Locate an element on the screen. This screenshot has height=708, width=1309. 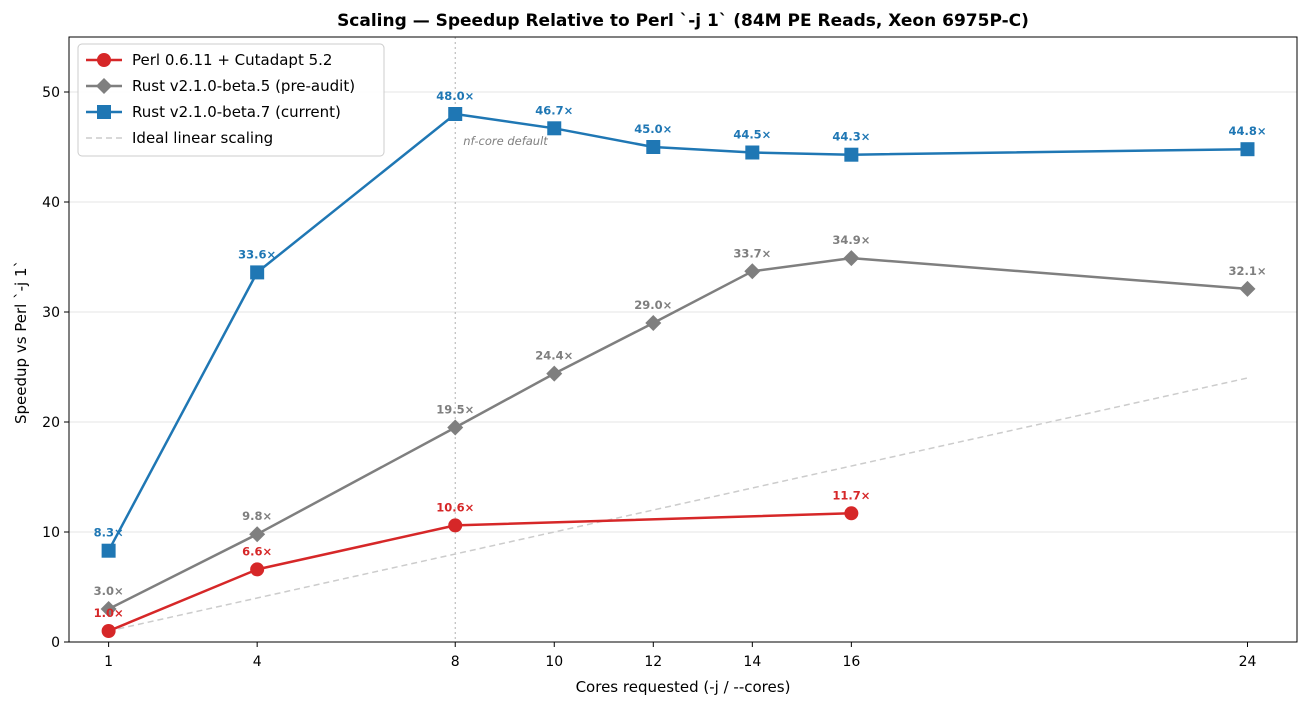
legend-entry-label: Rust v2.1.0-beta.7 (current) is located at coordinates (236, 112).